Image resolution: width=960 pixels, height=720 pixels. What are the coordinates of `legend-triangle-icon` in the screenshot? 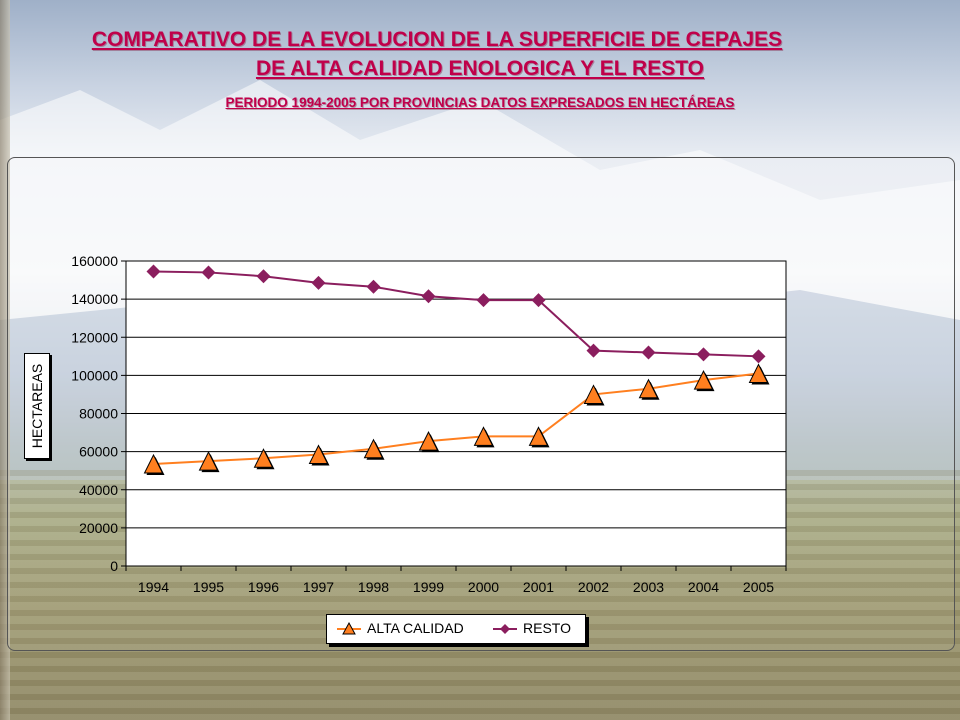 It's located at (349, 628).